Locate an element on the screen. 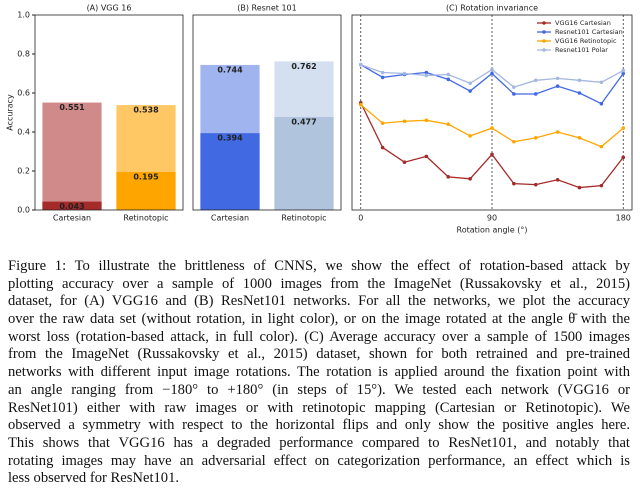  y-tick-label: 0.6 is located at coordinates (23, 93).